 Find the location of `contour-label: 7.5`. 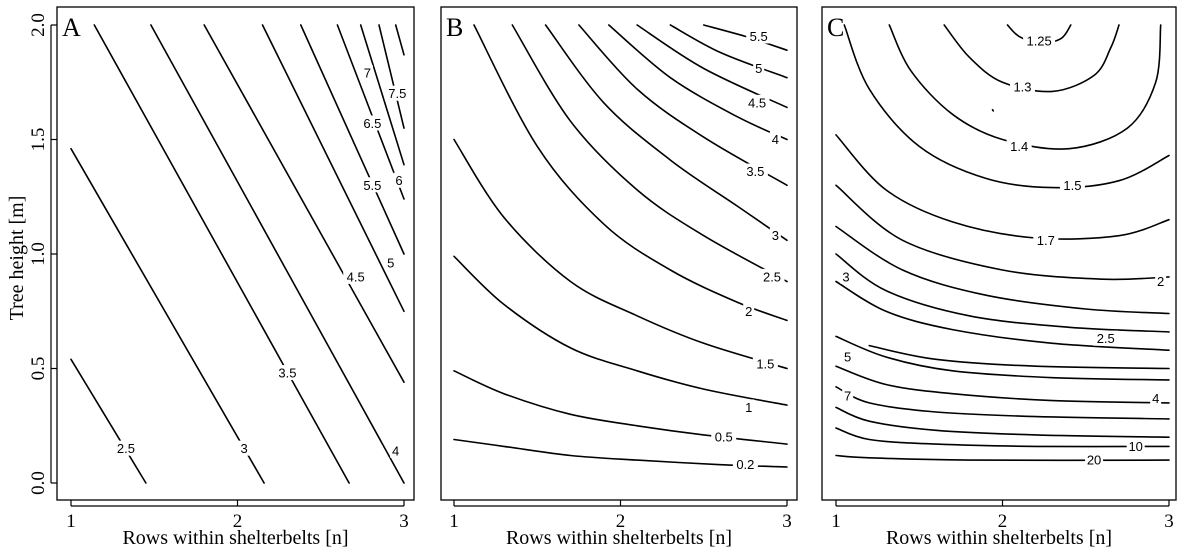

contour-label: 7.5 is located at coordinates (397, 93).